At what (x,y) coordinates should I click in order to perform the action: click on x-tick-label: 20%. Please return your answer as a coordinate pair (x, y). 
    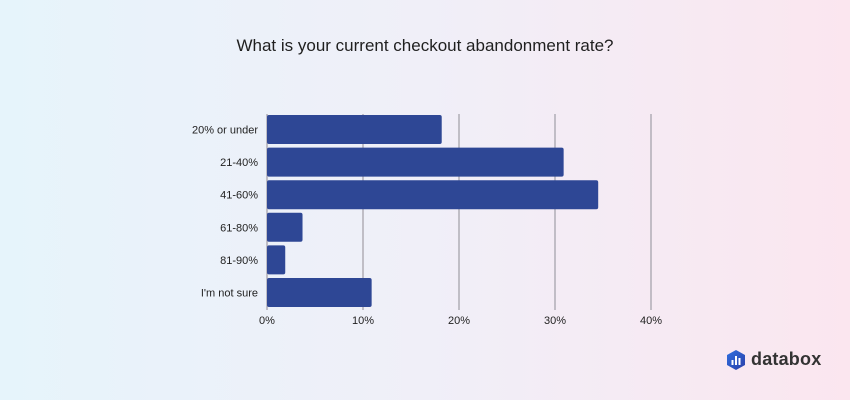
    Looking at the image, I should click on (459, 321).